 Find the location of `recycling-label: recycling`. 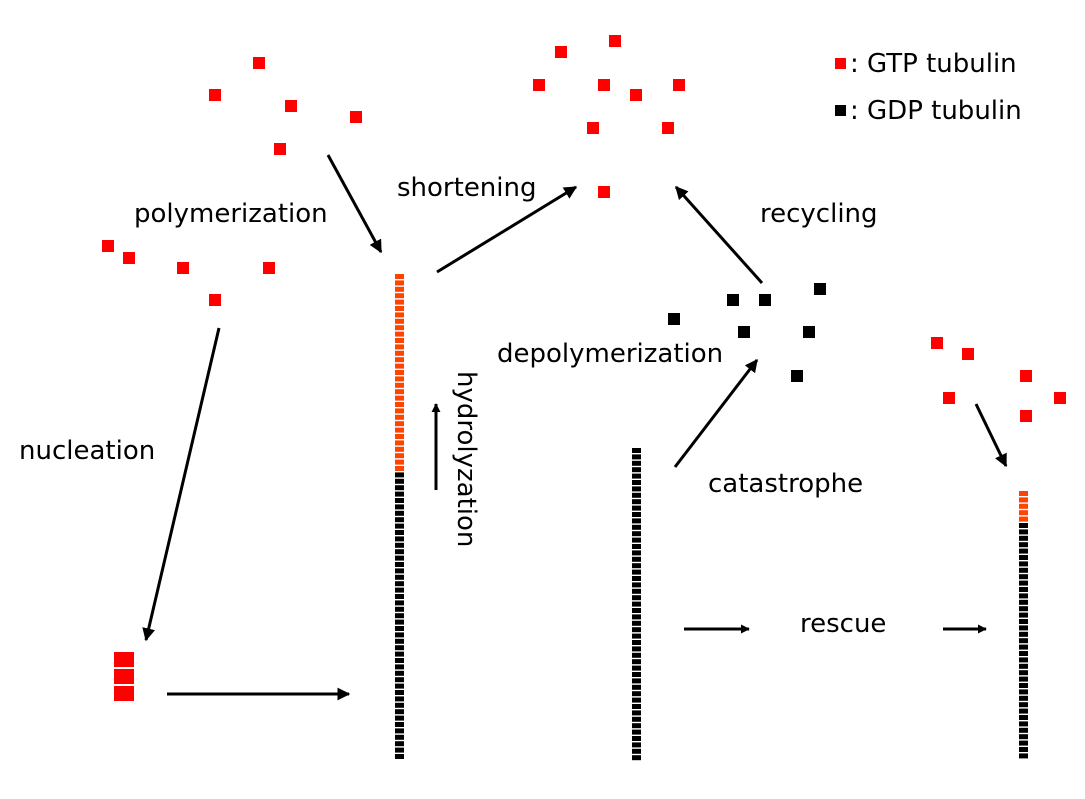

recycling-label: recycling is located at coordinates (819, 214).